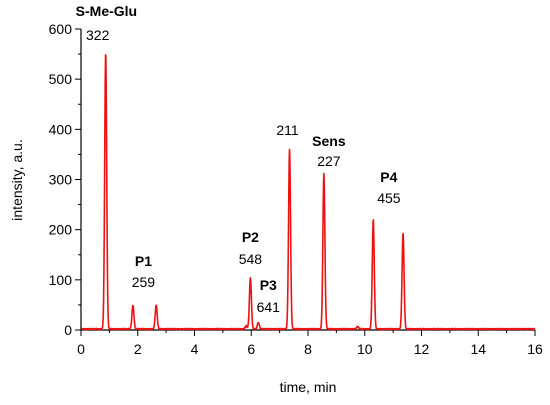 The height and width of the screenshot is (405, 550). I want to click on peak-mass-label: 455, so click(389, 198).